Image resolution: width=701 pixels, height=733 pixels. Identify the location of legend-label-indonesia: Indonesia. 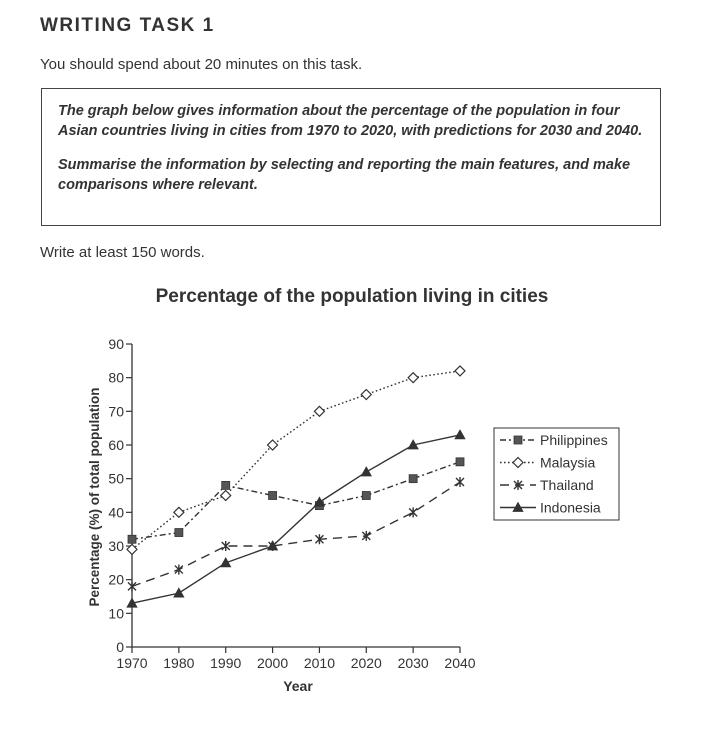
(570, 508).